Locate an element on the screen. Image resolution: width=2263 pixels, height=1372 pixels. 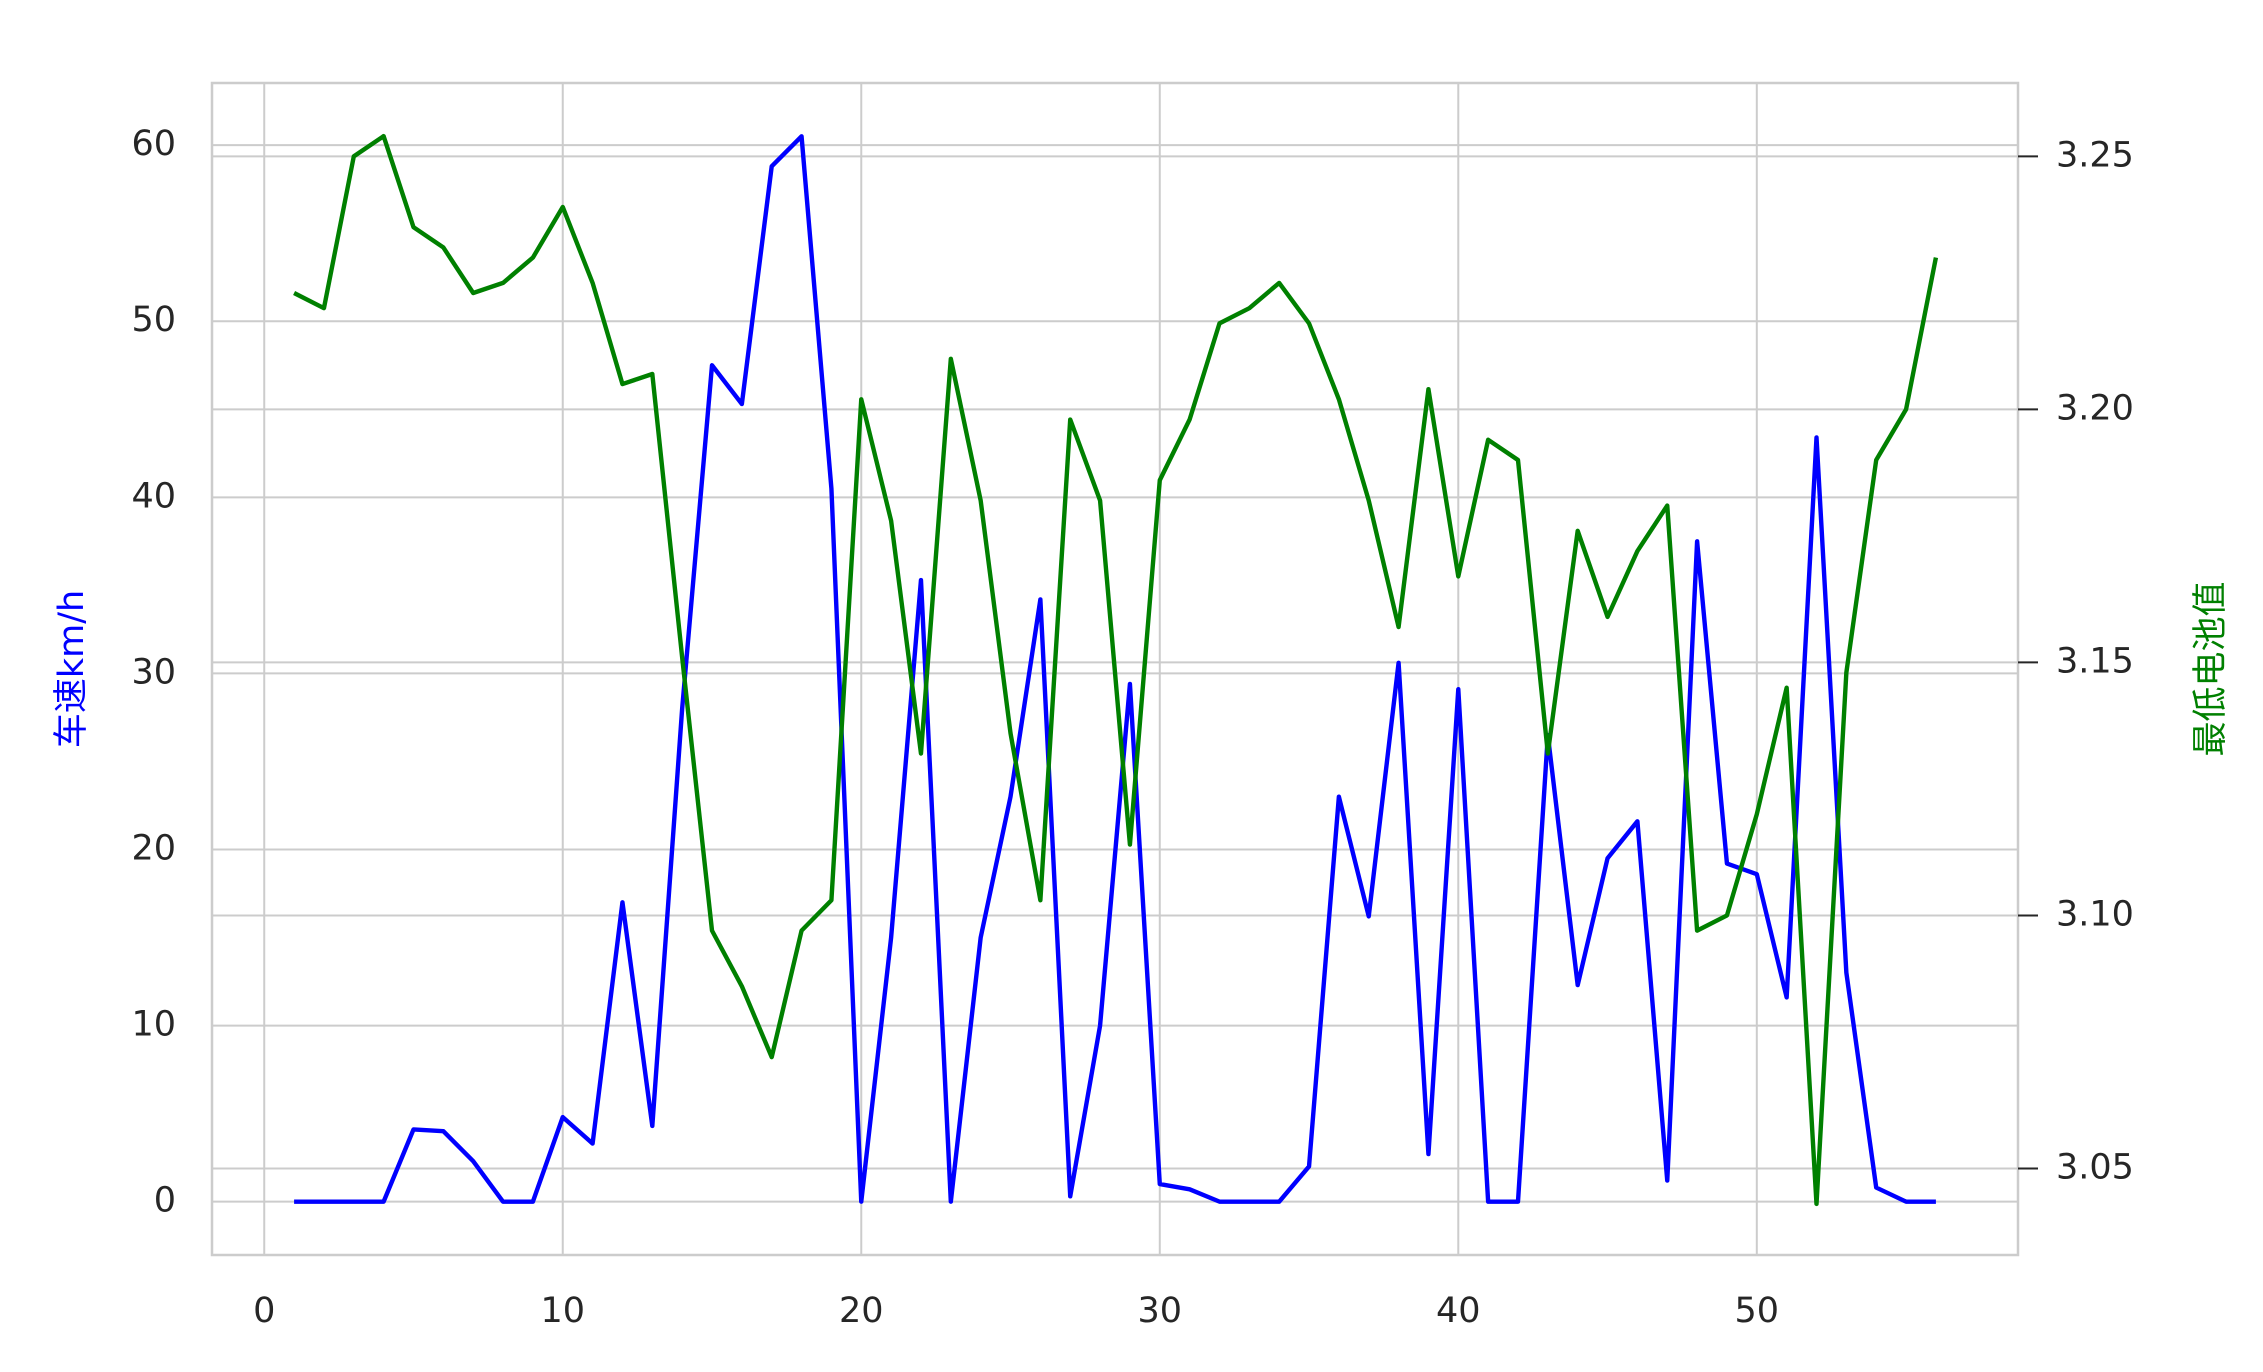
y-axis-label: 车速km/h is located at coordinates (72, 669).